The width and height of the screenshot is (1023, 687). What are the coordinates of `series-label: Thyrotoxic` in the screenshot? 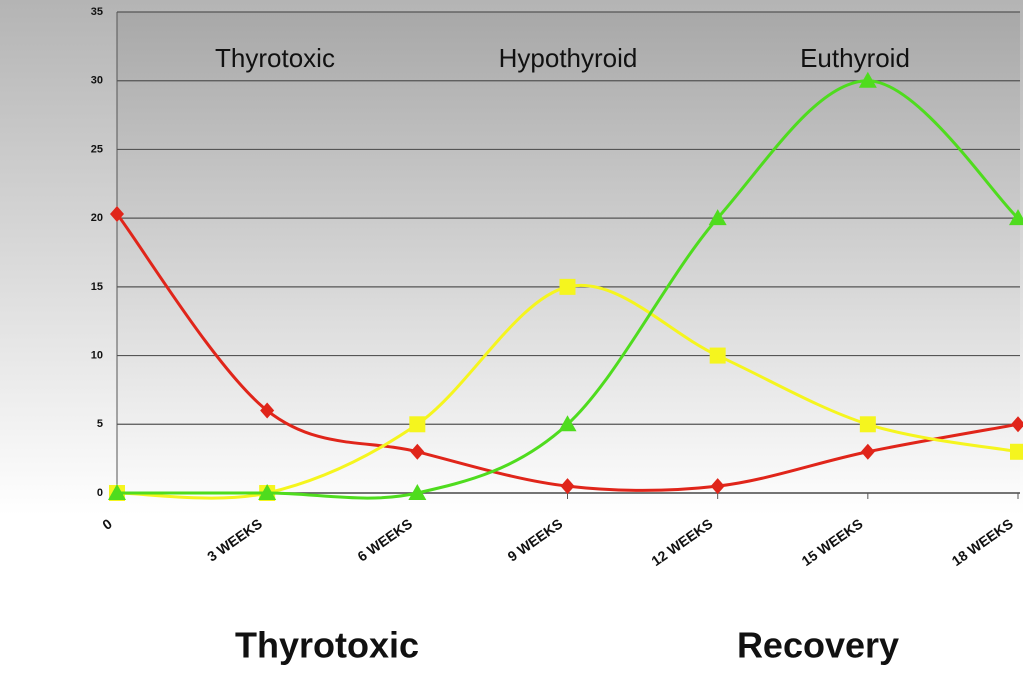 It's located at (275, 58).